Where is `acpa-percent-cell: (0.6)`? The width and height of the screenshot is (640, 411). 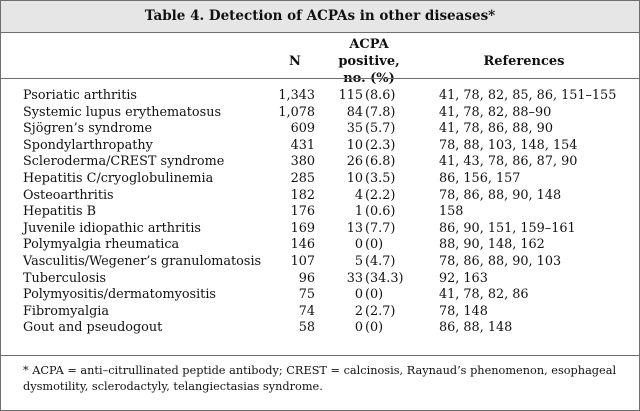 acpa-percent-cell: (0.6) is located at coordinates (380, 212).